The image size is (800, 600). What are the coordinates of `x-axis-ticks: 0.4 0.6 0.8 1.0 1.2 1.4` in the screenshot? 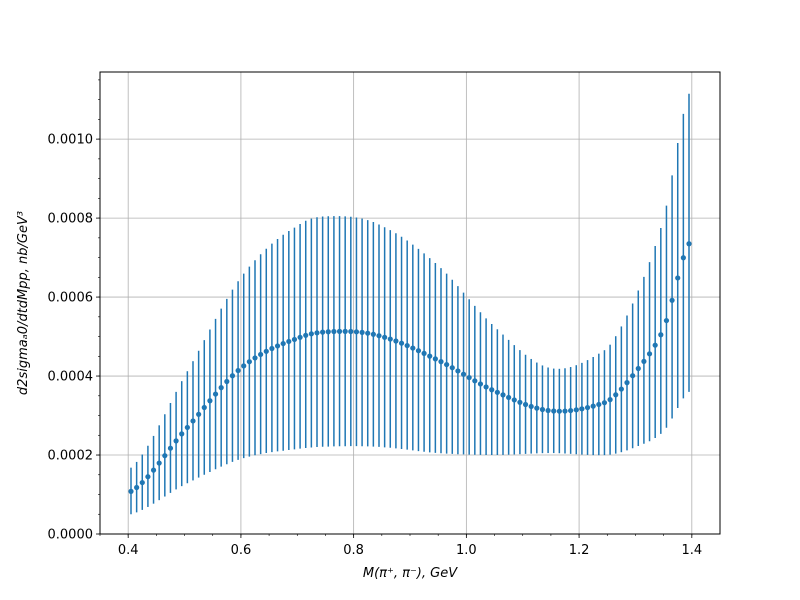 It's located at (400, 546).